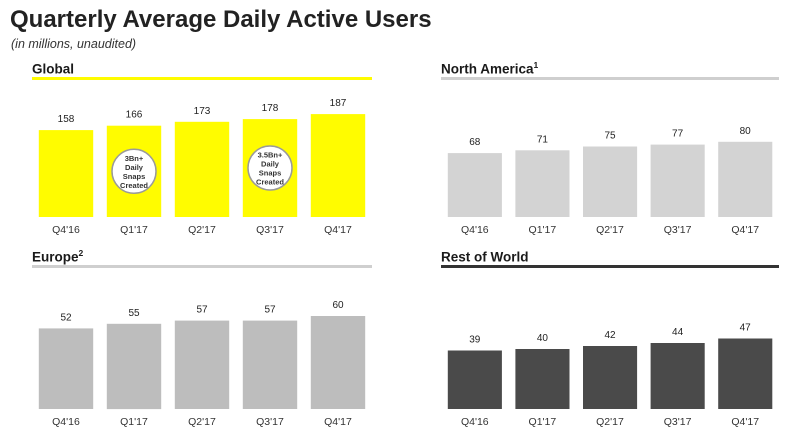 The image size is (800, 434). What do you see at coordinates (475, 142) in the screenshot?
I see `bar-value-label: 68` at bounding box center [475, 142].